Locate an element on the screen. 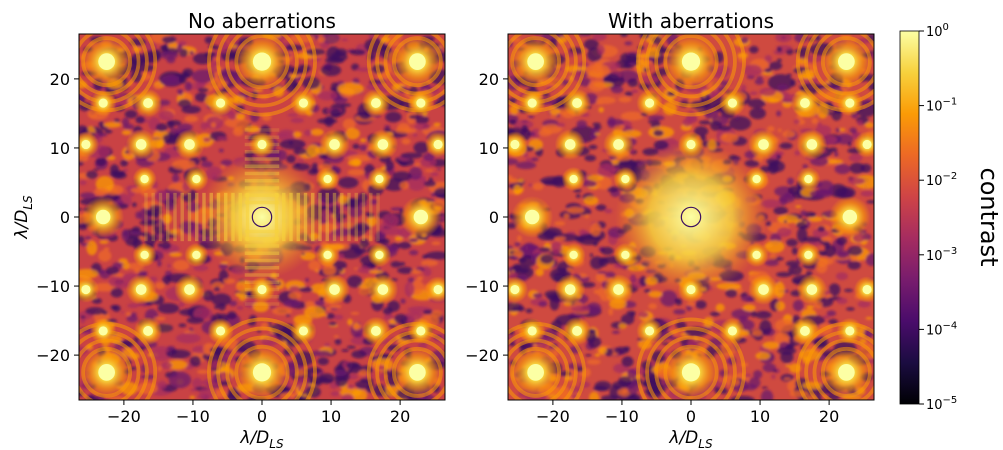  panel-title: No aberrations is located at coordinates (262, 21).